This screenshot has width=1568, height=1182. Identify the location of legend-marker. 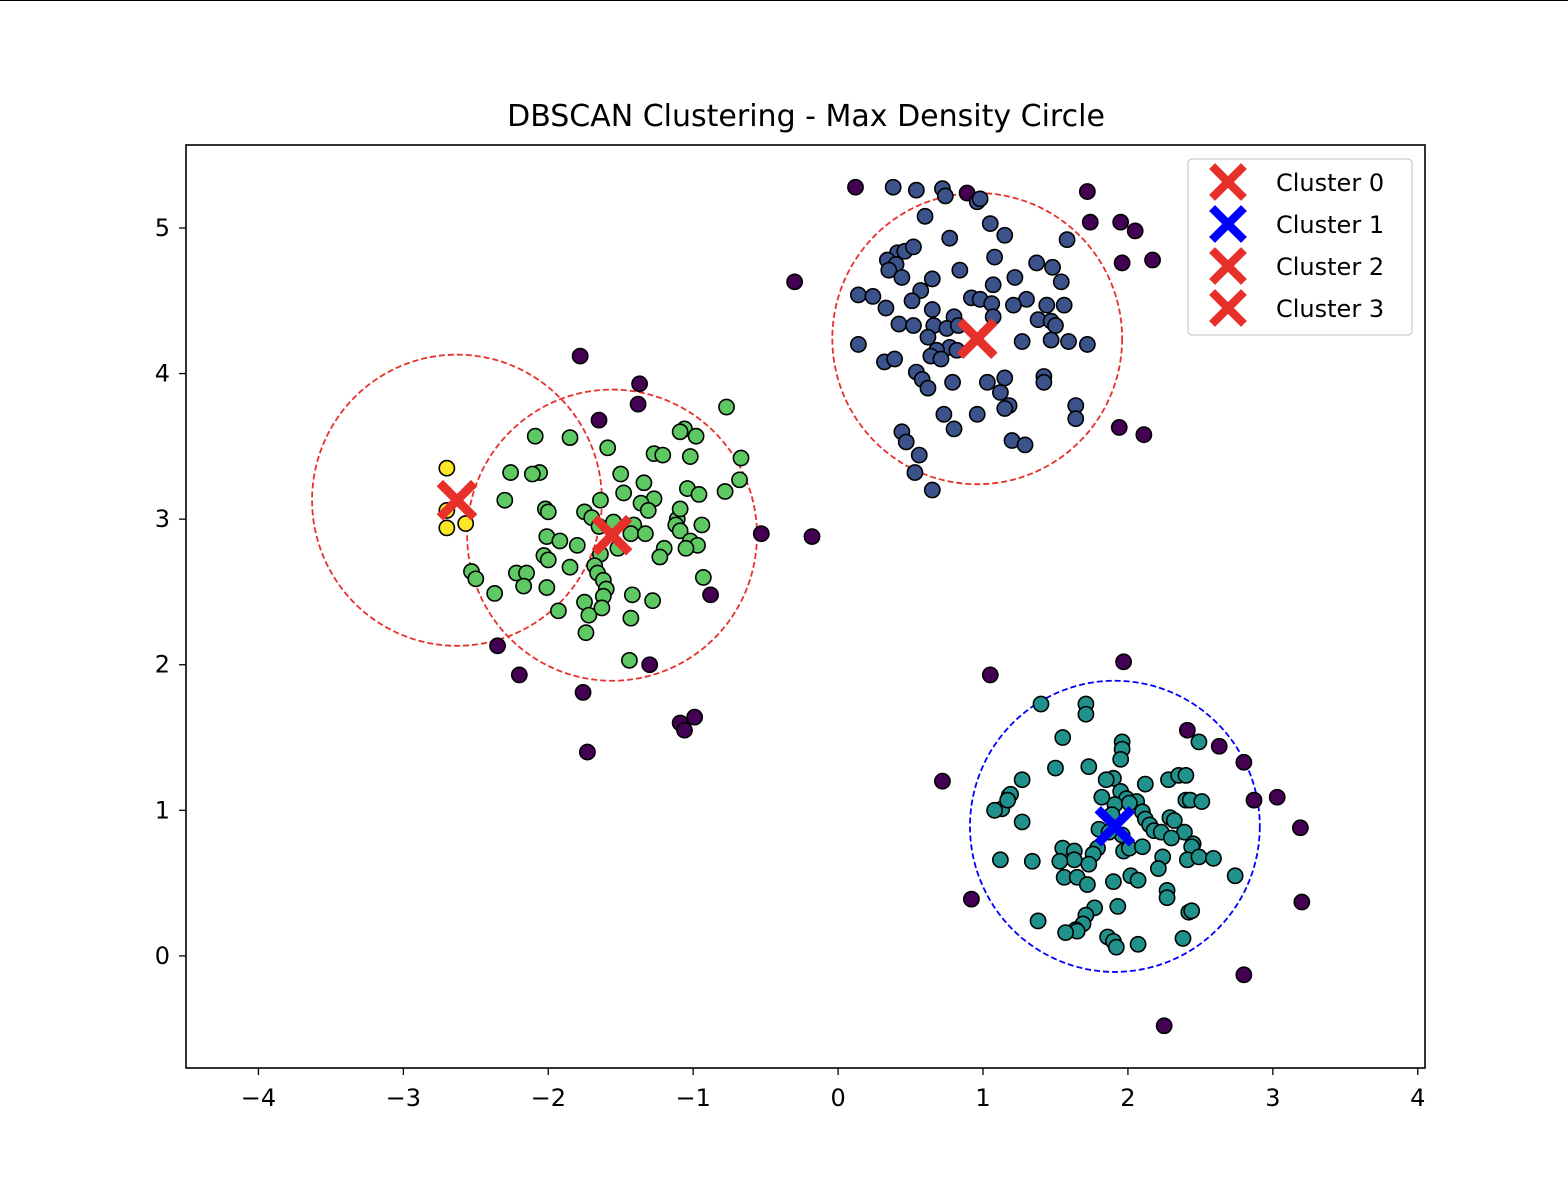
(1228, 182).